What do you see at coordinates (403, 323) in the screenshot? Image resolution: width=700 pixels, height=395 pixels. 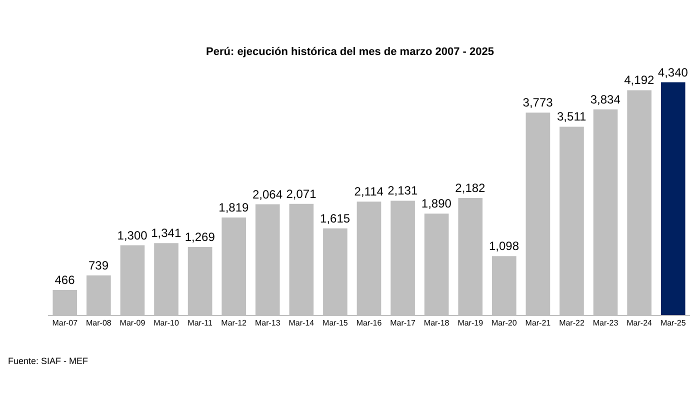 I see `x-tick-label: Mar-17` at bounding box center [403, 323].